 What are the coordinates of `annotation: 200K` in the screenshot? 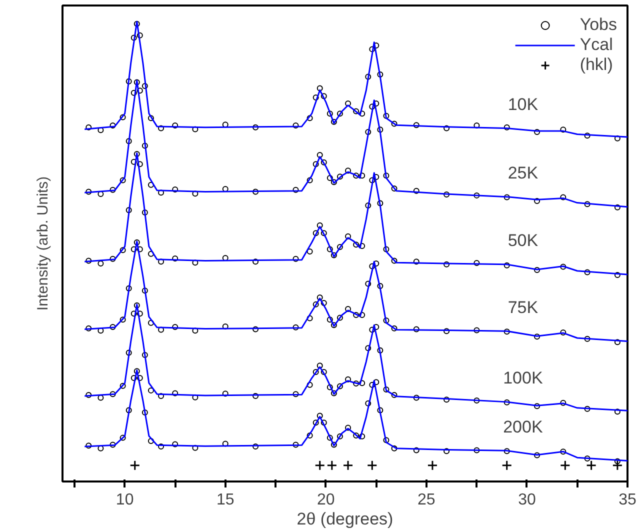 It's located at (523, 426).